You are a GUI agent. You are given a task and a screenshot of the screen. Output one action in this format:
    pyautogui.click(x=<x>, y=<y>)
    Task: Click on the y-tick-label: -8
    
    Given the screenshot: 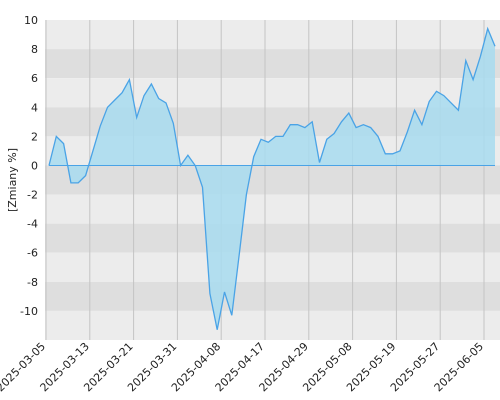 What is the action you would take?
    pyautogui.click(x=32, y=282)
    